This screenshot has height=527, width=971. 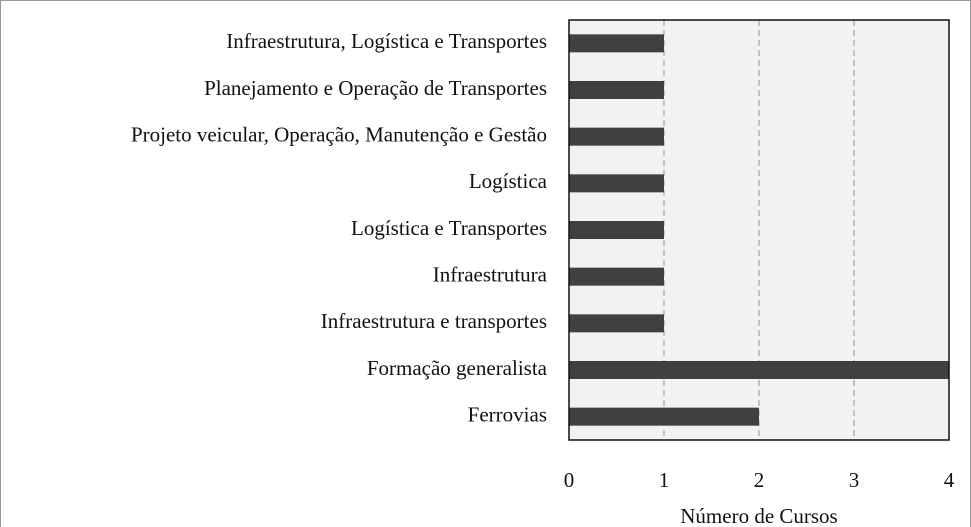 What do you see at coordinates (759, 480) in the screenshot?
I see `x-tick-label: 2` at bounding box center [759, 480].